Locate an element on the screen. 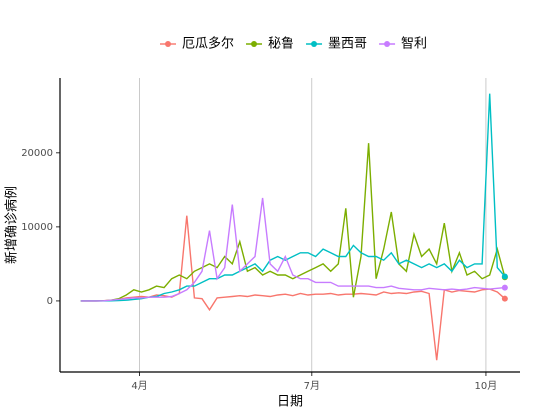 The image size is (550, 412). y-tick-label: 10000 is located at coordinates (37, 227).